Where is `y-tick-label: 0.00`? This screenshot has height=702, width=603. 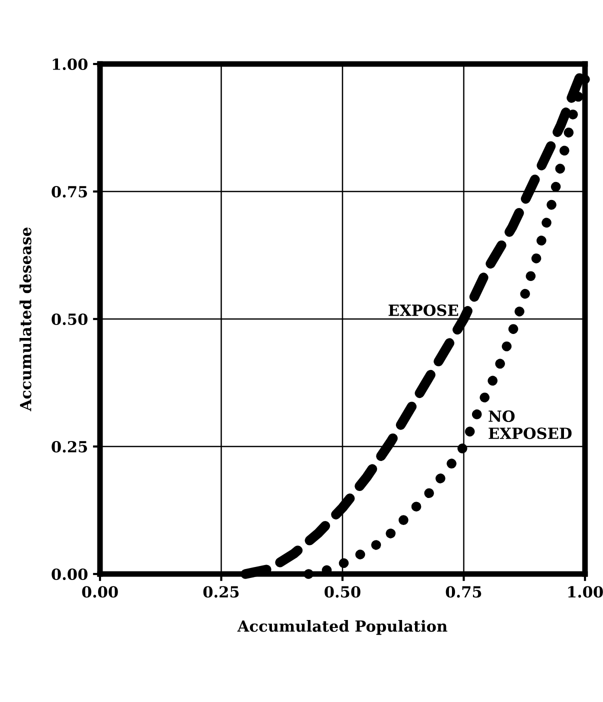 y-tick-label: 0.00 is located at coordinates (70, 574).